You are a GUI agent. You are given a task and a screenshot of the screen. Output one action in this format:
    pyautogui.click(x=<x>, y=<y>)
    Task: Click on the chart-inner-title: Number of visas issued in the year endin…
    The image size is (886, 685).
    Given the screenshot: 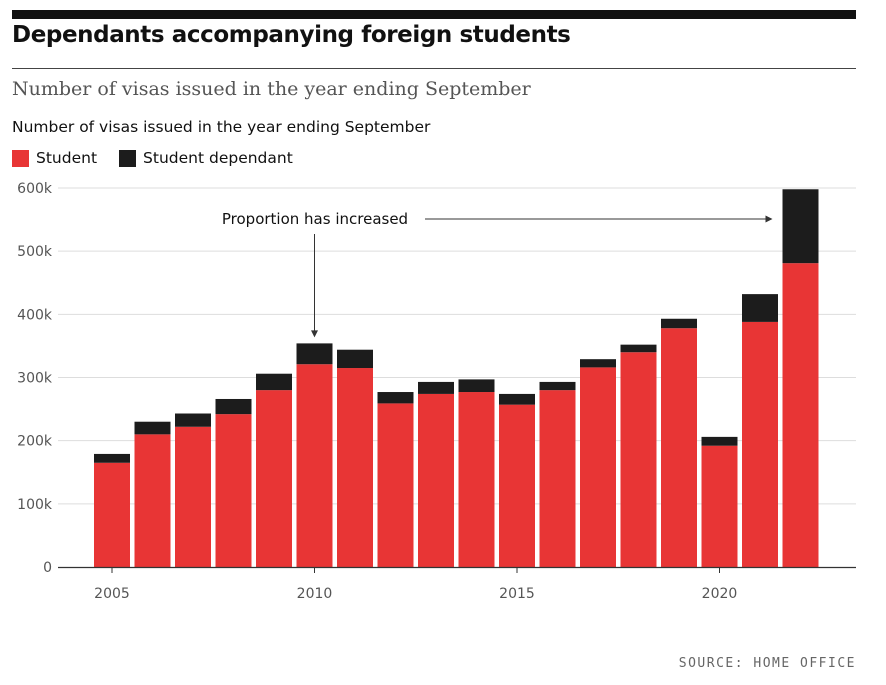 What is the action you would take?
    pyautogui.click(x=221, y=127)
    